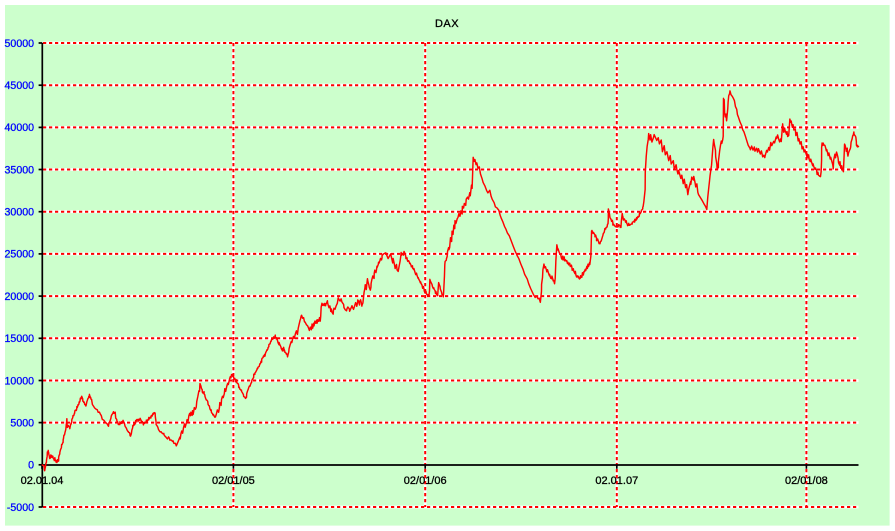 The width and height of the screenshot is (895, 531). Describe the element at coordinates (20, 508) in the screenshot. I see `svg-text: -5000` at that location.